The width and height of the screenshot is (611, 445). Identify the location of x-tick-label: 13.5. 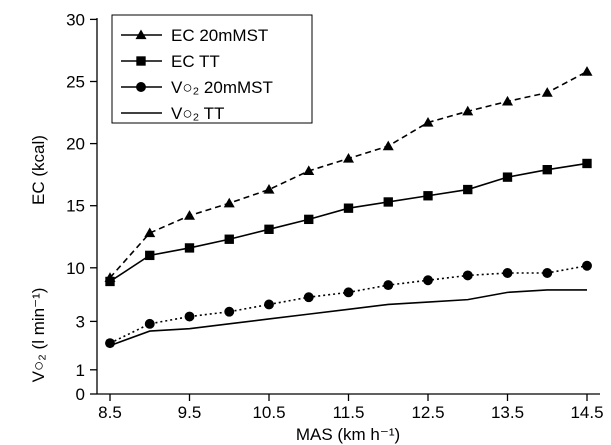
(507, 412).